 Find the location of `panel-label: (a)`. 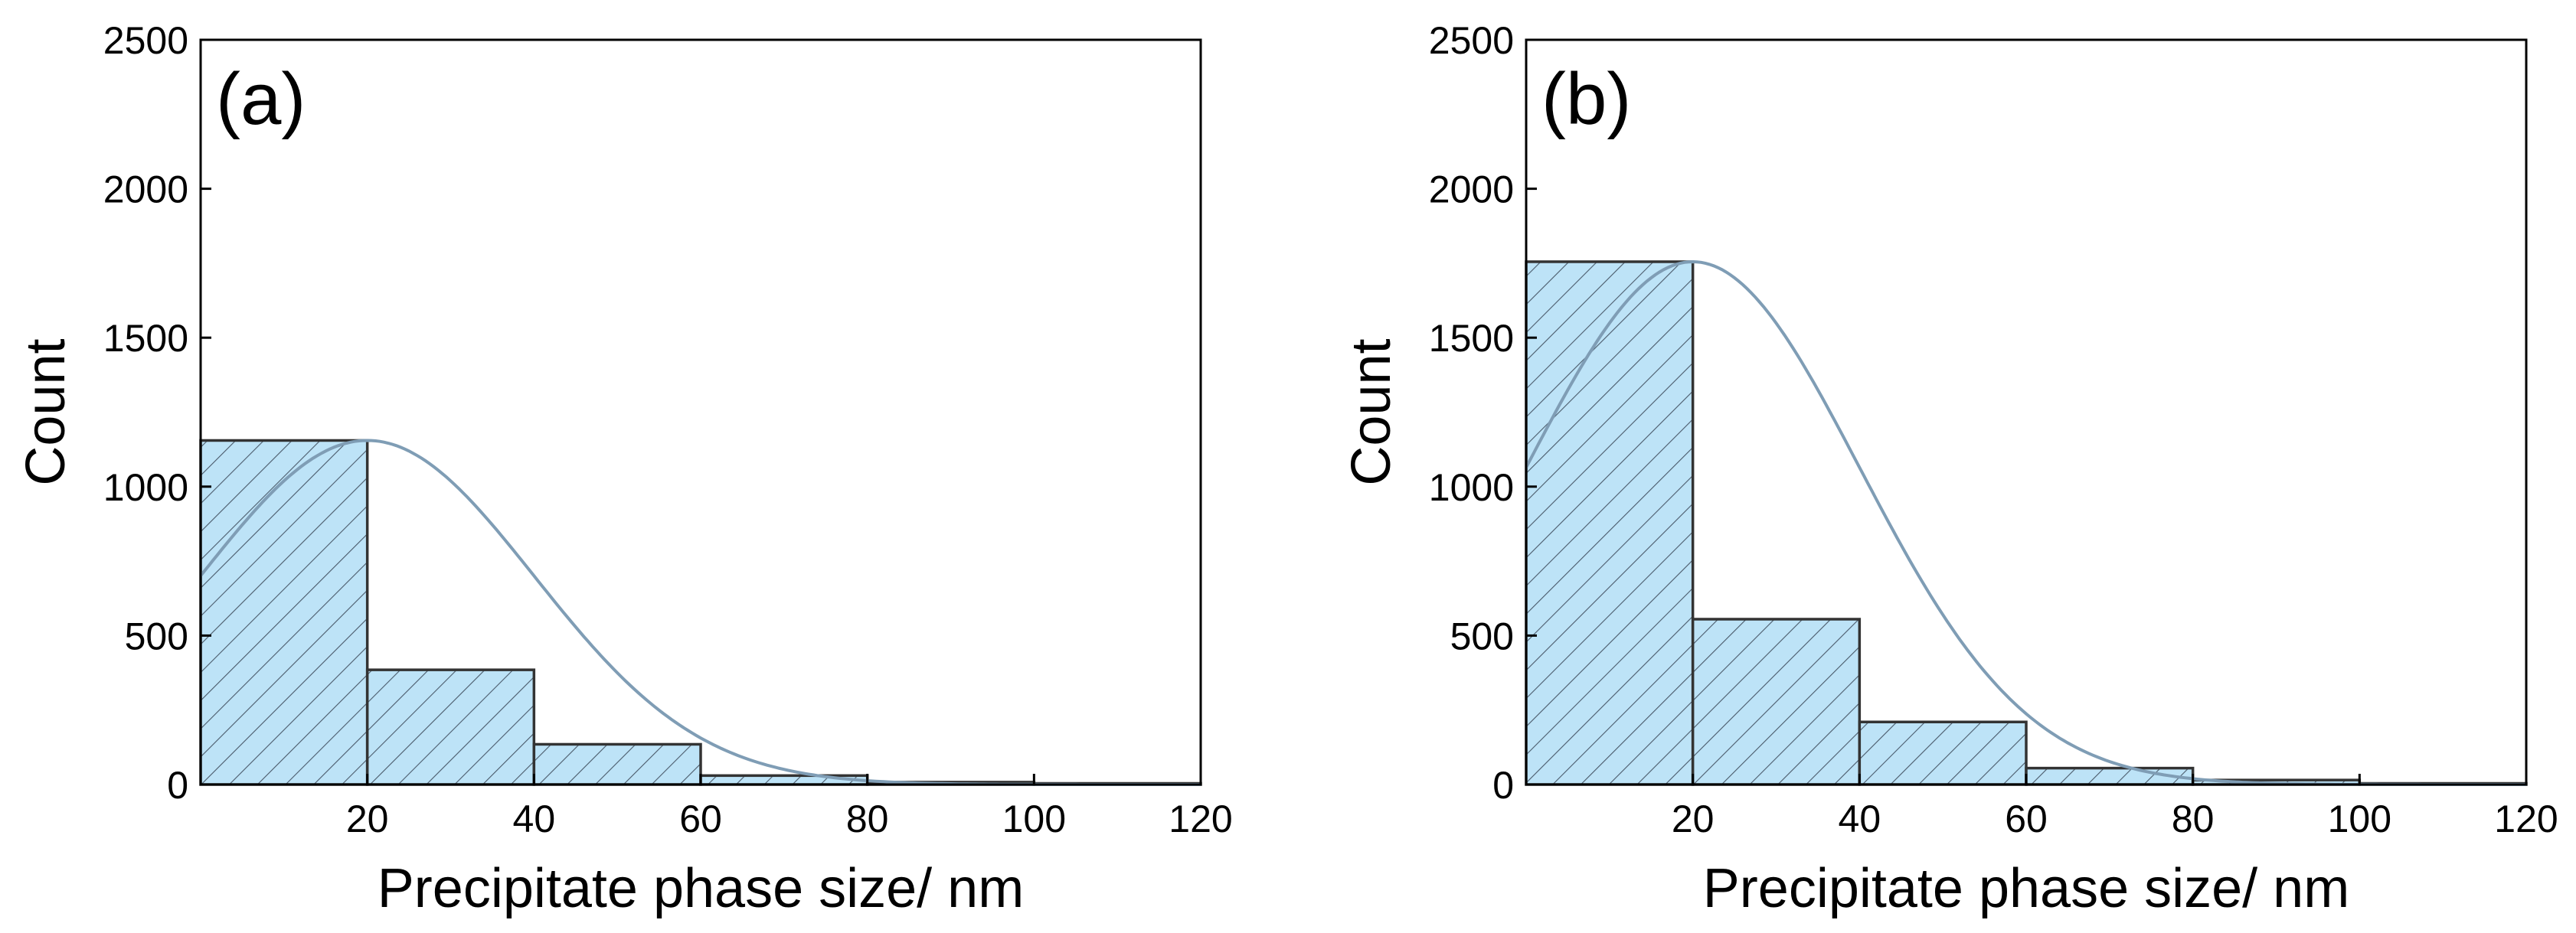

panel-label: (a) is located at coordinates (261, 99).